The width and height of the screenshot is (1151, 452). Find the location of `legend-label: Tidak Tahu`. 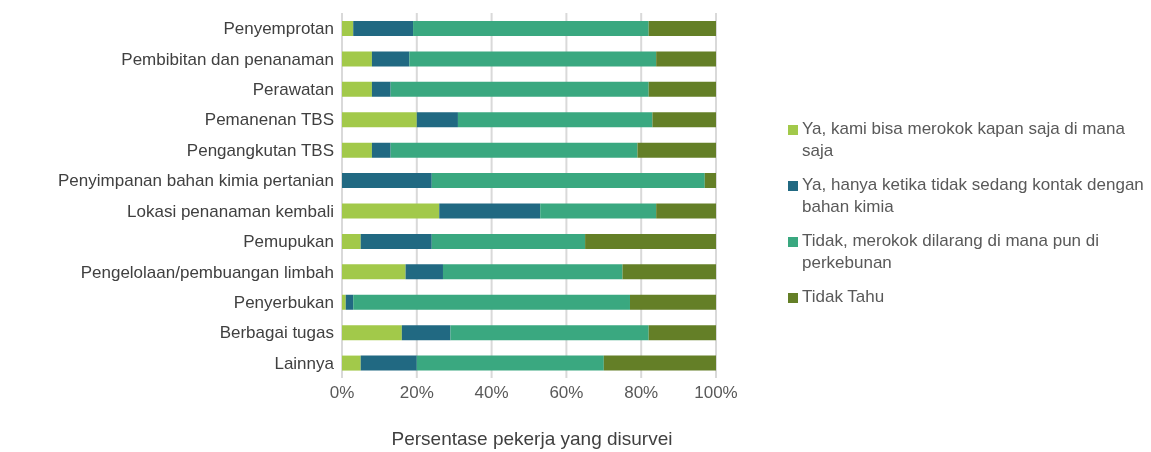

legend-label: Tidak Tahu is located at coordinates (843, 297).